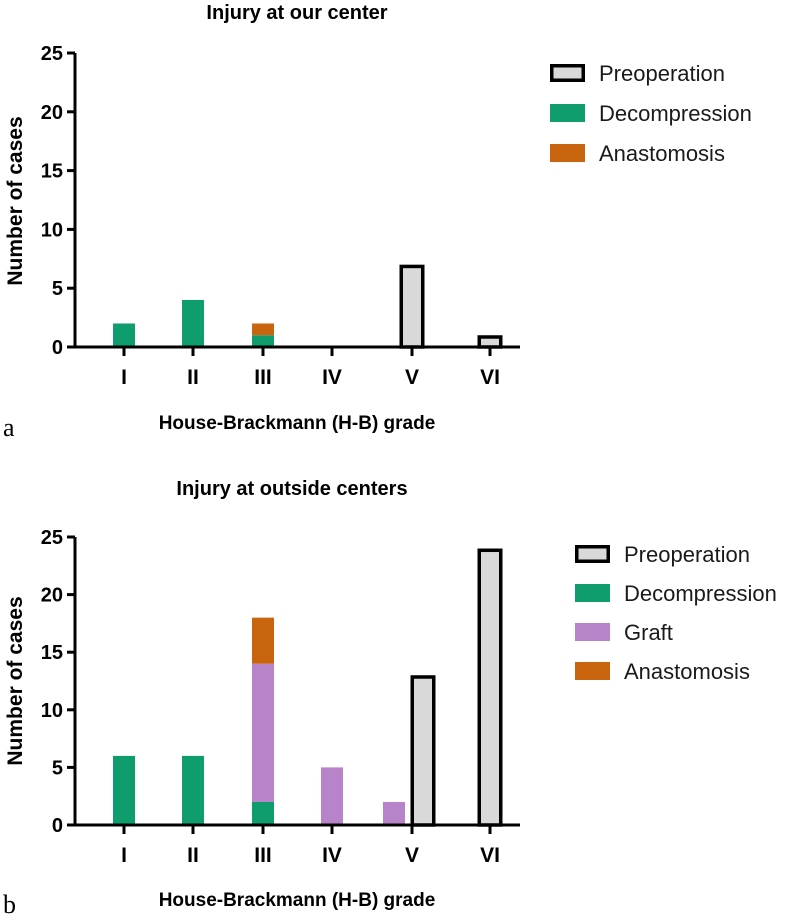  I want to click on chart-b-y-tick-label: 20, so click(52, 596).